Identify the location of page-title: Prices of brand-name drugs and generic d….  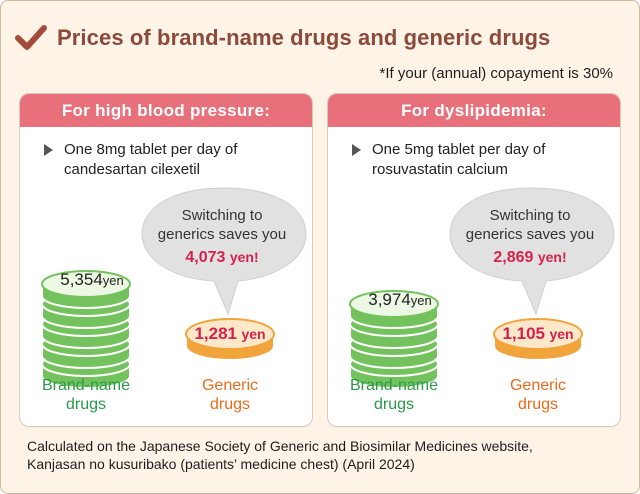
(304, 37).